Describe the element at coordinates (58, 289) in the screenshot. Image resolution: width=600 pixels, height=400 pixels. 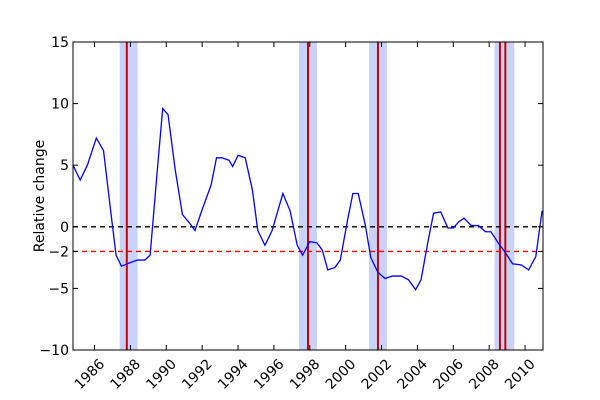
I see `y-tick-label: −5` at that location.